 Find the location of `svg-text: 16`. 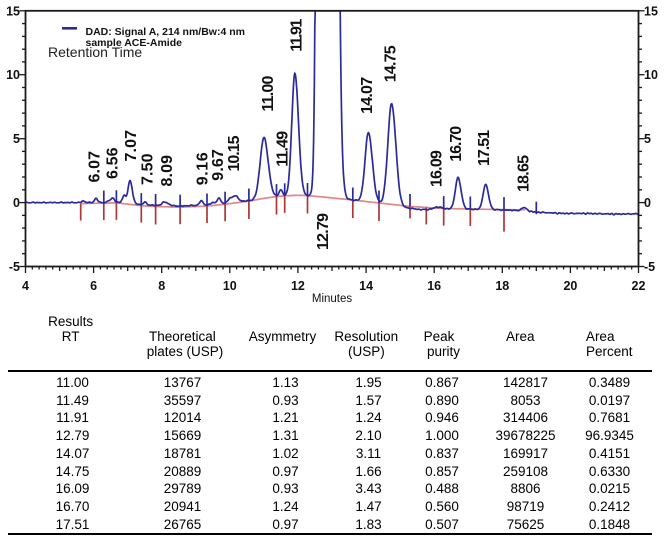

svg-text: 16 is located at coordinates (434, 286).